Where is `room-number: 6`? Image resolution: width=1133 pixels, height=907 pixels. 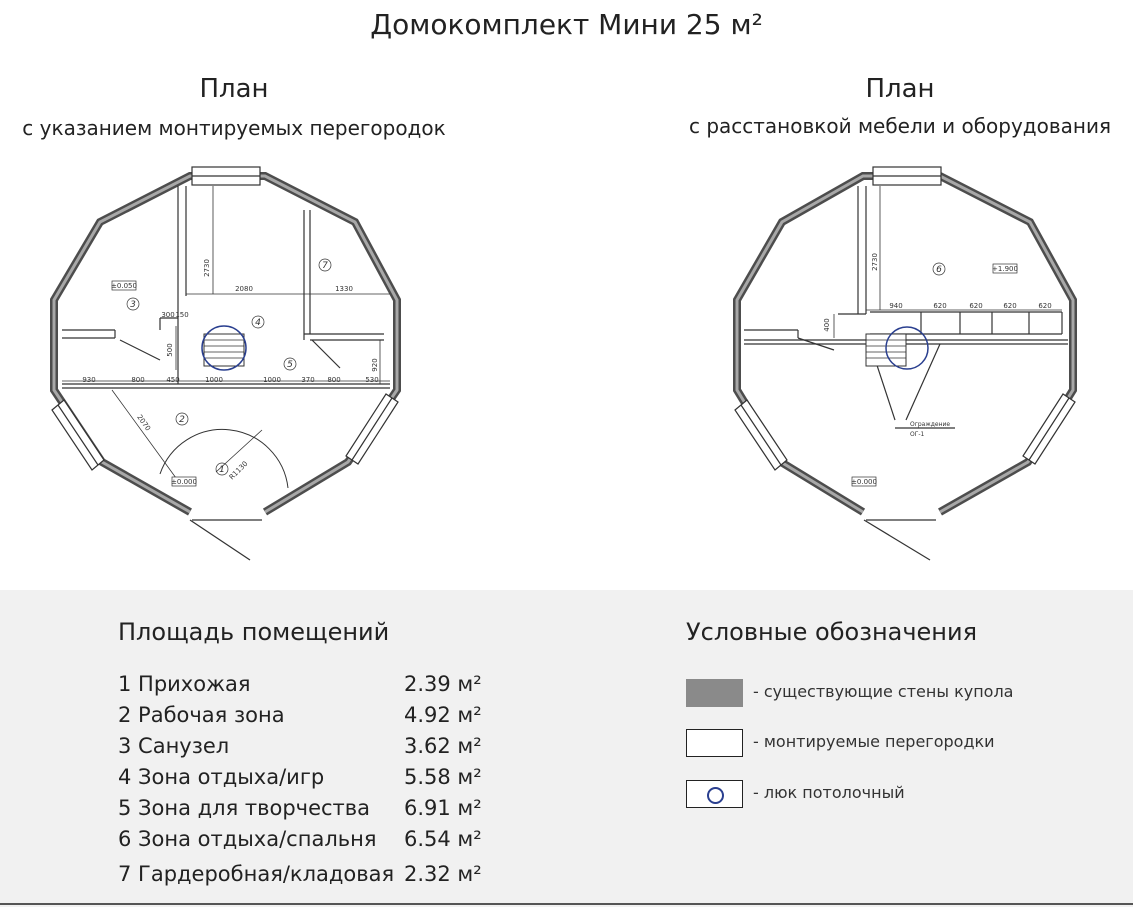
room-number: 6 is located at coordinates (939, 270).